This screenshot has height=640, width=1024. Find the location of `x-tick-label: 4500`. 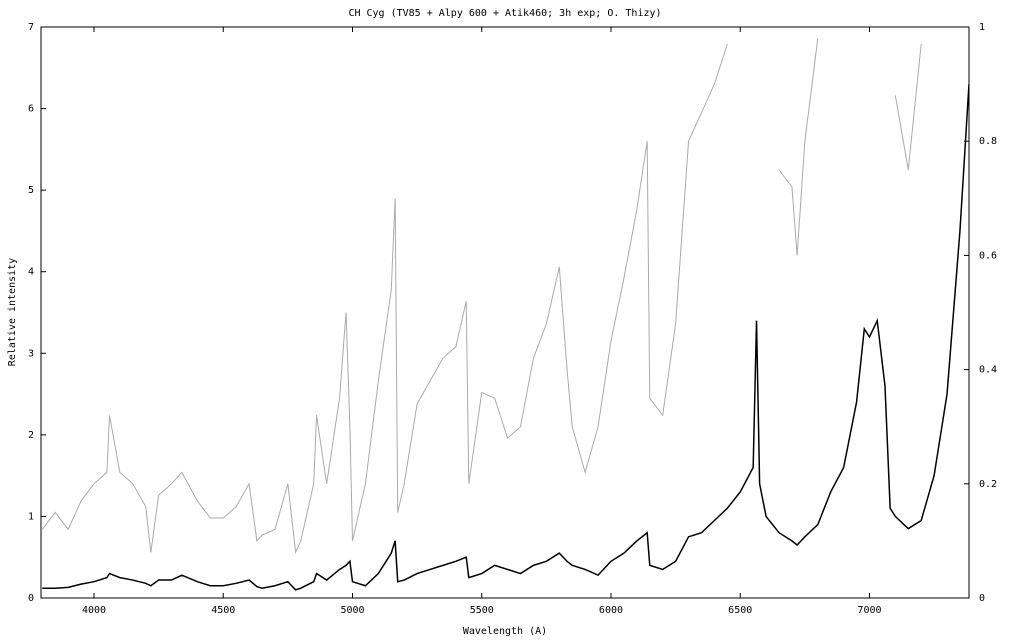

x-tick-label: 4500 is located at coordinates (223, 610).